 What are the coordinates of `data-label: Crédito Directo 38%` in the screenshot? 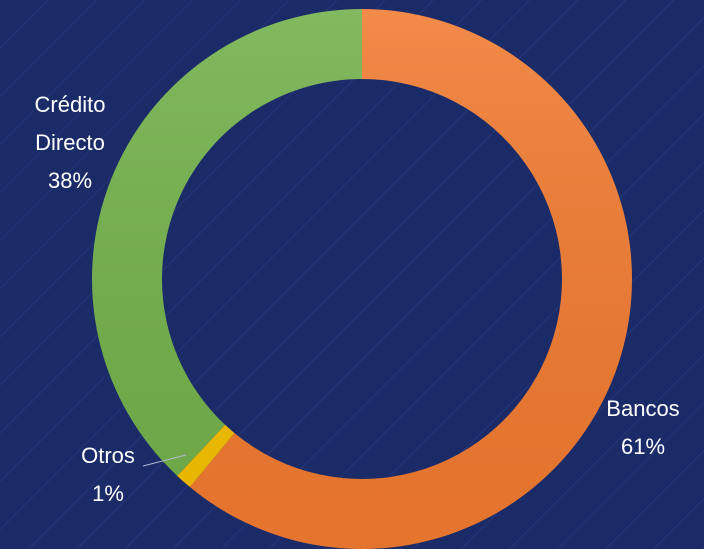 It's located at (70, 143).